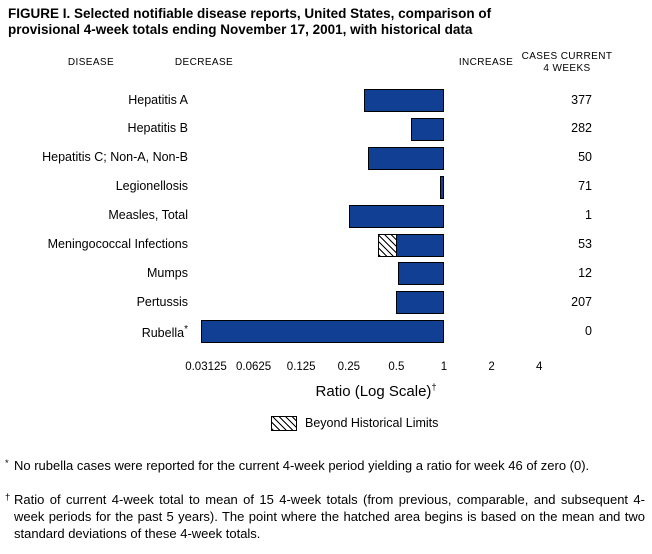 The image size is (652, 554). What do you see at coordinates (158, 99) in the screenshot?
I see `disease-label: Hepatitis A` at bounding box center [158, 99].